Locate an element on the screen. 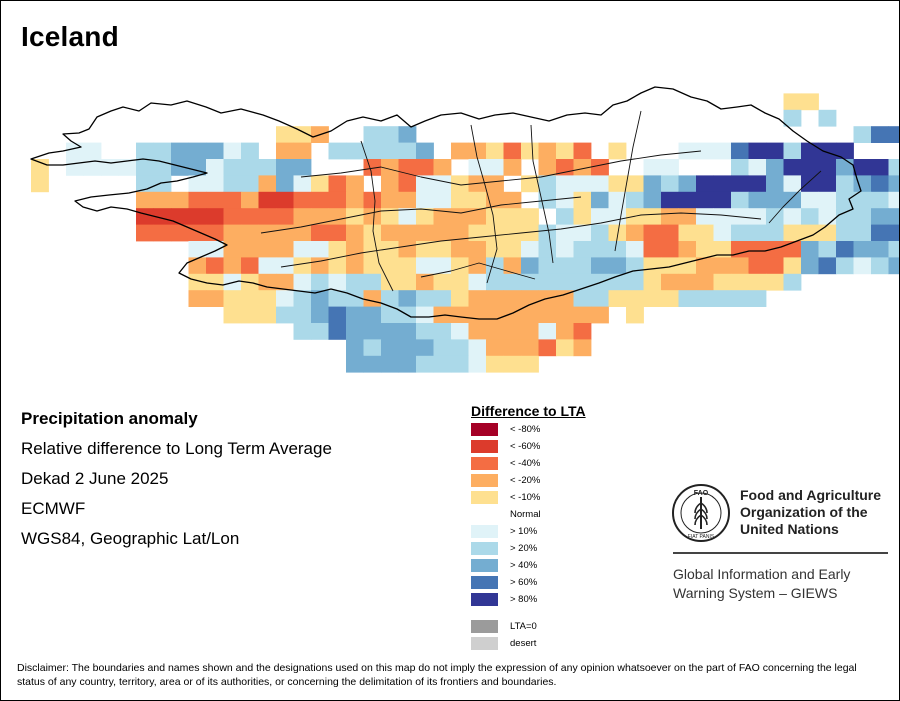 The width and height of the screenshot is (900, 701). logo-divider is located at coordinates (780, 553).